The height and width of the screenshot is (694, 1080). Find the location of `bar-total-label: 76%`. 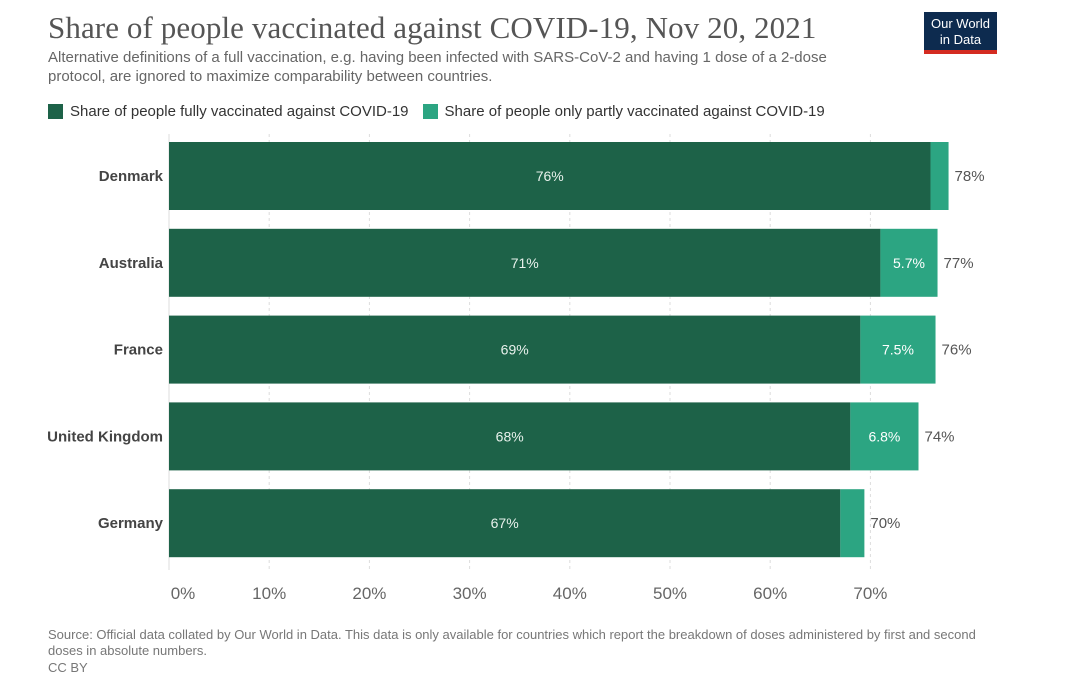

bar-total-label: 76% is located at coordinates (957, 350).